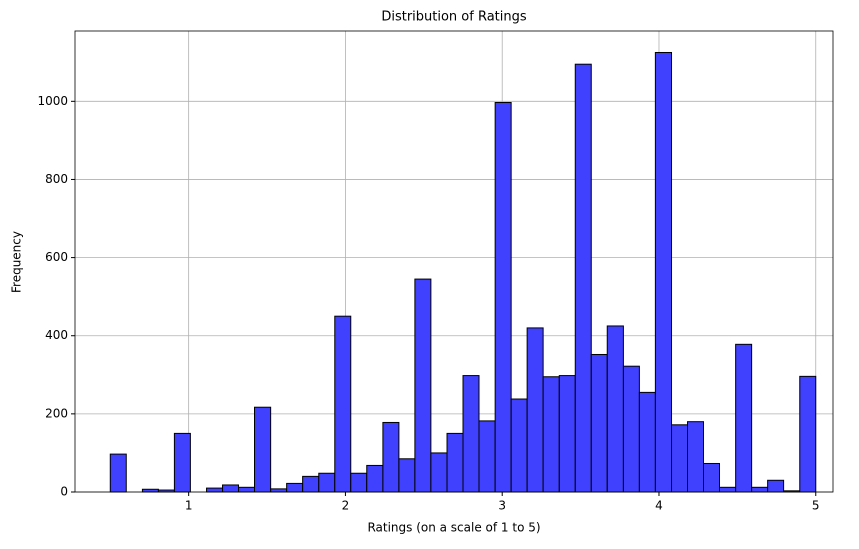 The height and width of the screenshot is (549, 859). I want to click on x-tick-label: 2, so click(346, 506).